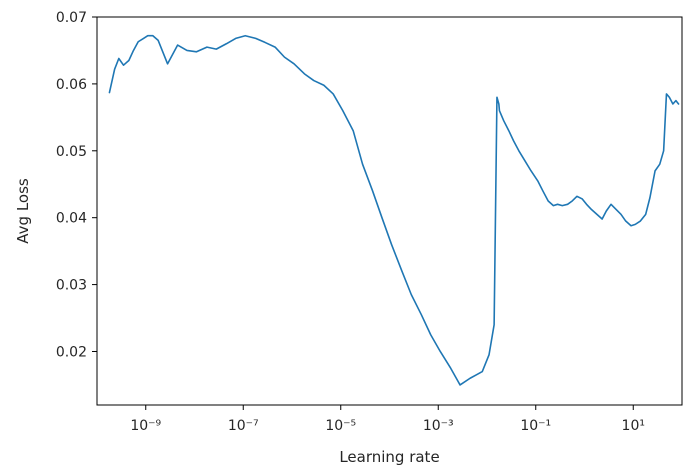 Image resolution: width=683 pixels, height=468 pixels. What do you see at coordinates (145, 426) in the screenshot?
I see `x-tick-label: 10⁻⁹` at bounding box center [145, 426].